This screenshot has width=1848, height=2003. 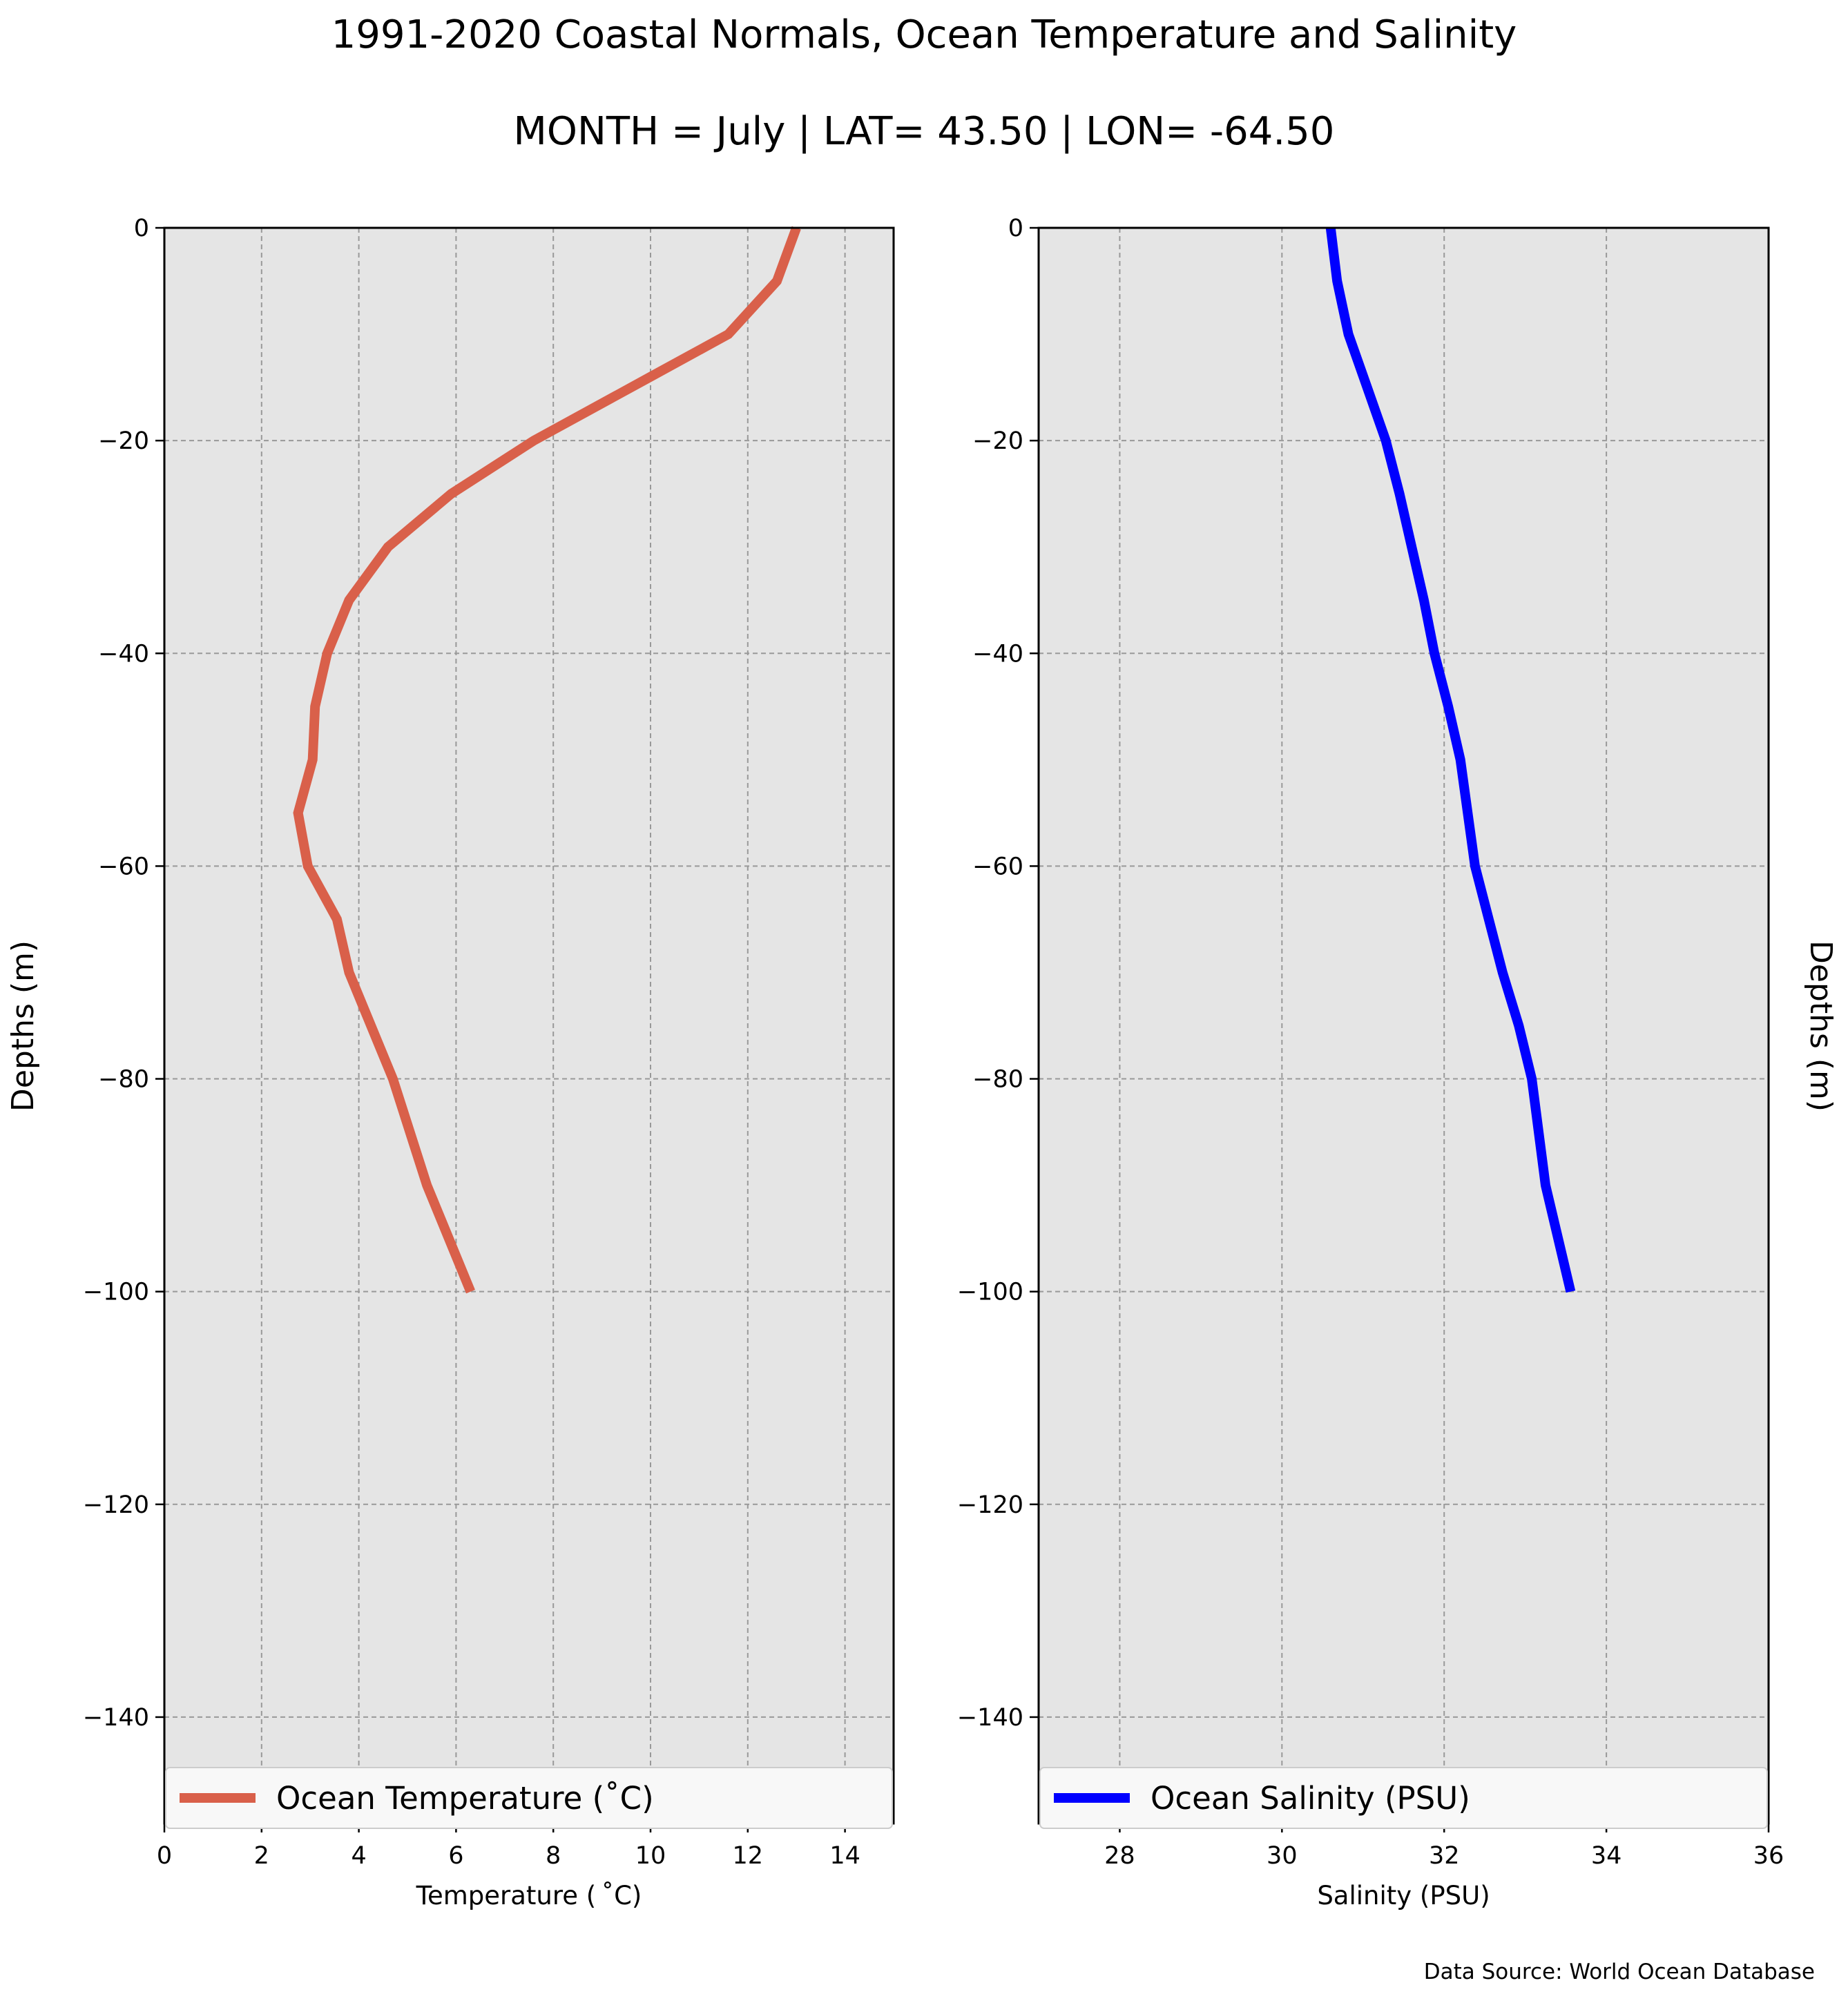 What do you see at coordinates (1444, 1856) in the screenshot?
I see `x-tick-label: 32` at bounding box center [1444, 1856].